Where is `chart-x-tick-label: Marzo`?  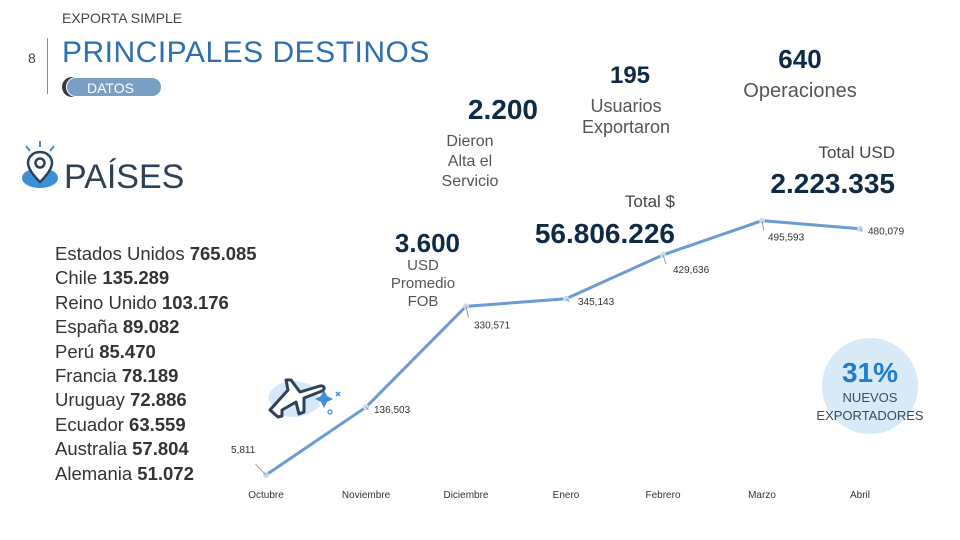 chart-x-tick-label: Marzo is located at coordinates (762, 495).